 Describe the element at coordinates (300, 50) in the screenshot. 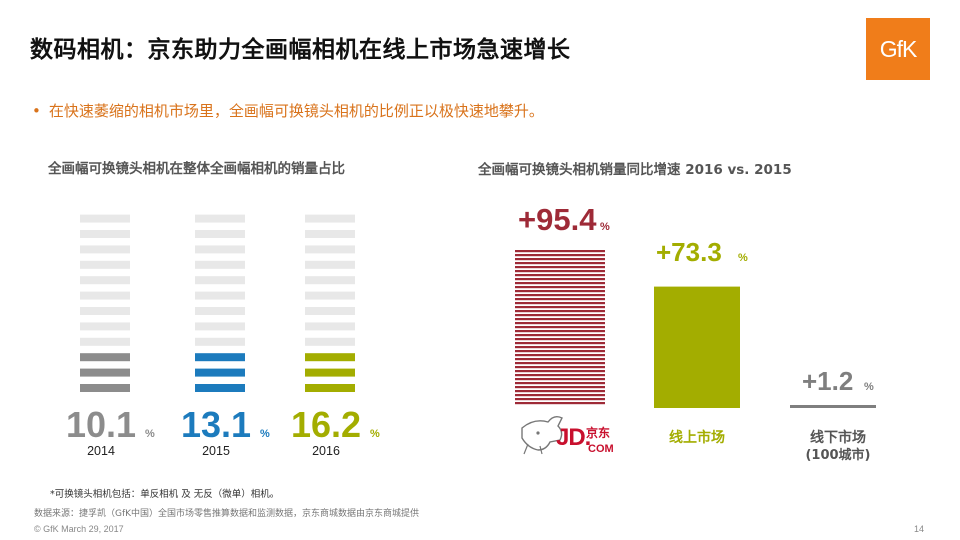

I see `page-title: 数码相机：京东助力全画幅相机在线上市场急速增长` at that location.